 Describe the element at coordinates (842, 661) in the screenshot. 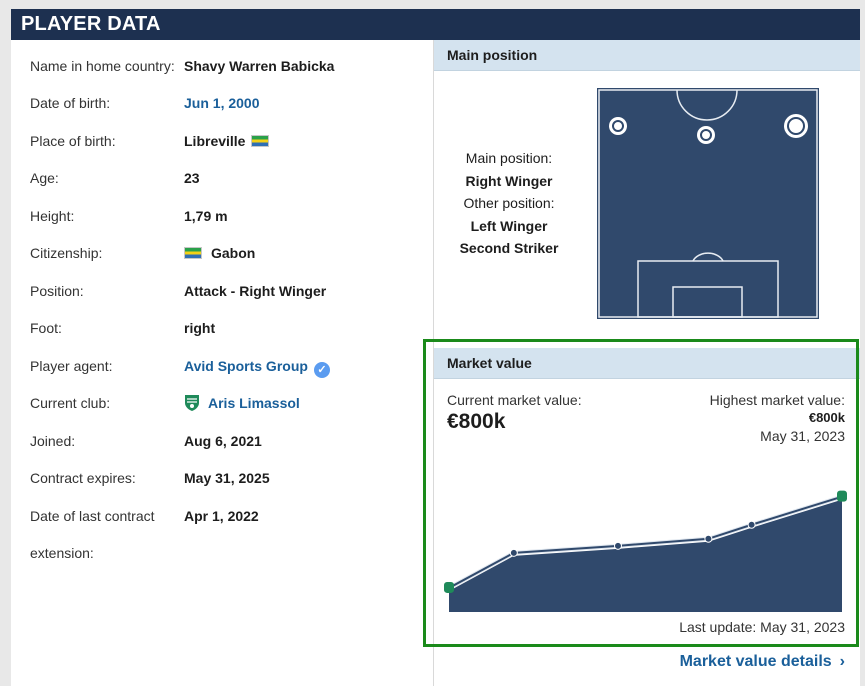

I see `chevron-right-icon: ›` at that location.